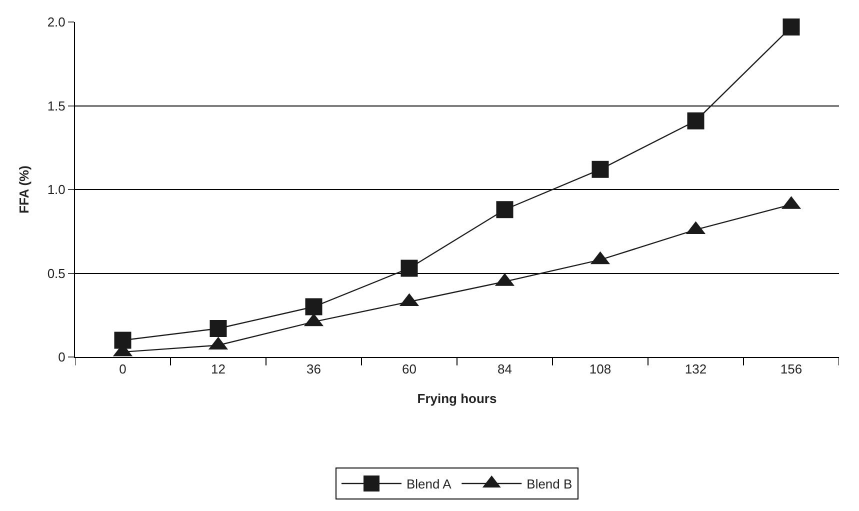 The height and width of the screenshot is (511, 859). What do you see at coordinates (600, 369) in the screenshot?
I see `x-tick-label: 108` at bounding box center [600, 369].